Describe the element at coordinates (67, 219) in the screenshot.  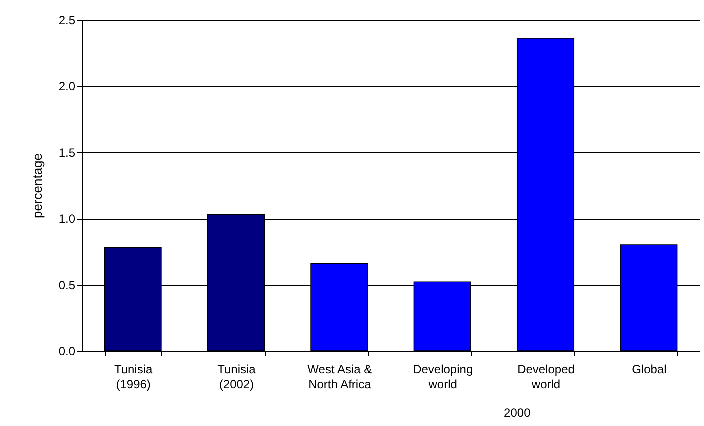
I see `y-tick-label: 1.0` at that location.